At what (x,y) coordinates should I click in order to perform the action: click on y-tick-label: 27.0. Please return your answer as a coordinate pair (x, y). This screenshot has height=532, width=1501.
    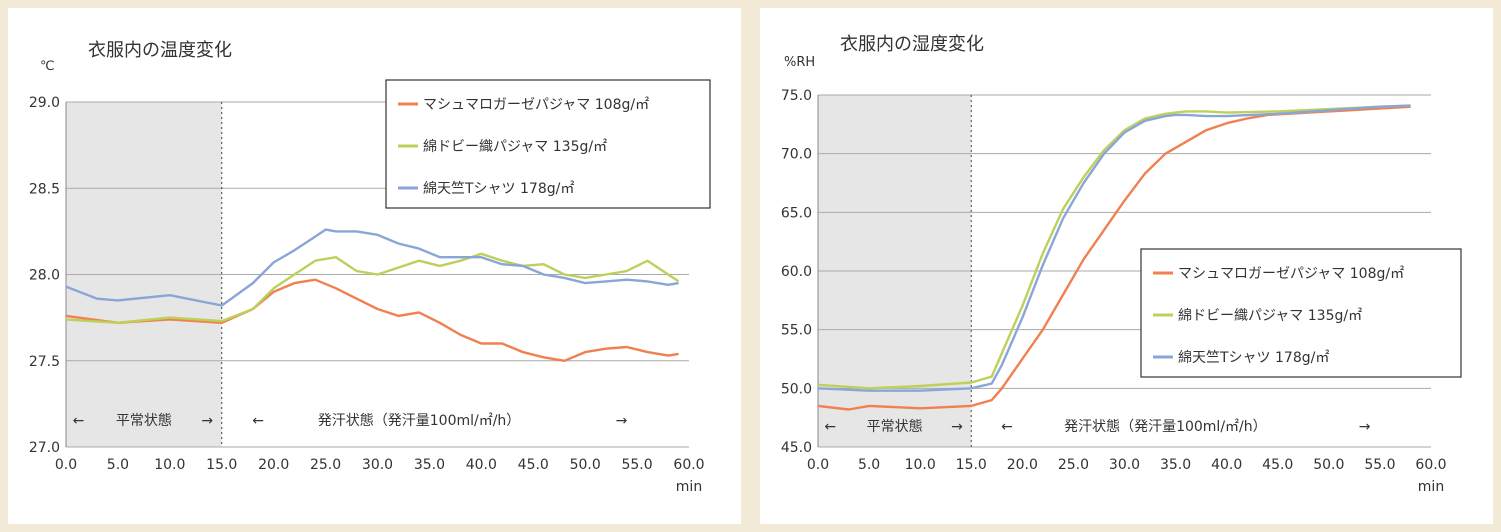
    Looking at the image, I should click on (44, 448).